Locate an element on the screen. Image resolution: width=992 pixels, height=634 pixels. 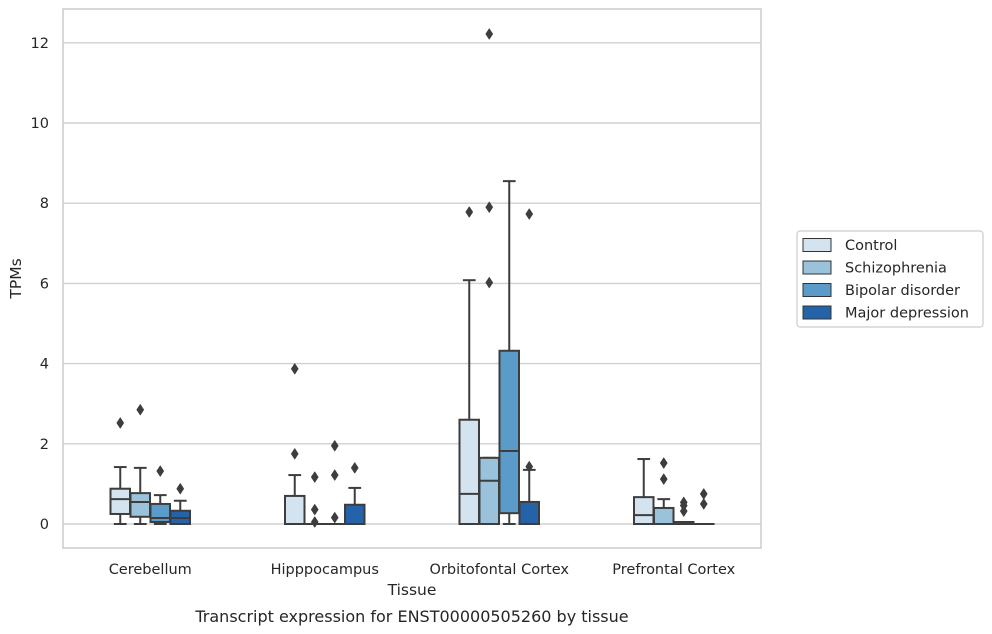
y-tick-label: 8 is located at coordinates (44, 204).